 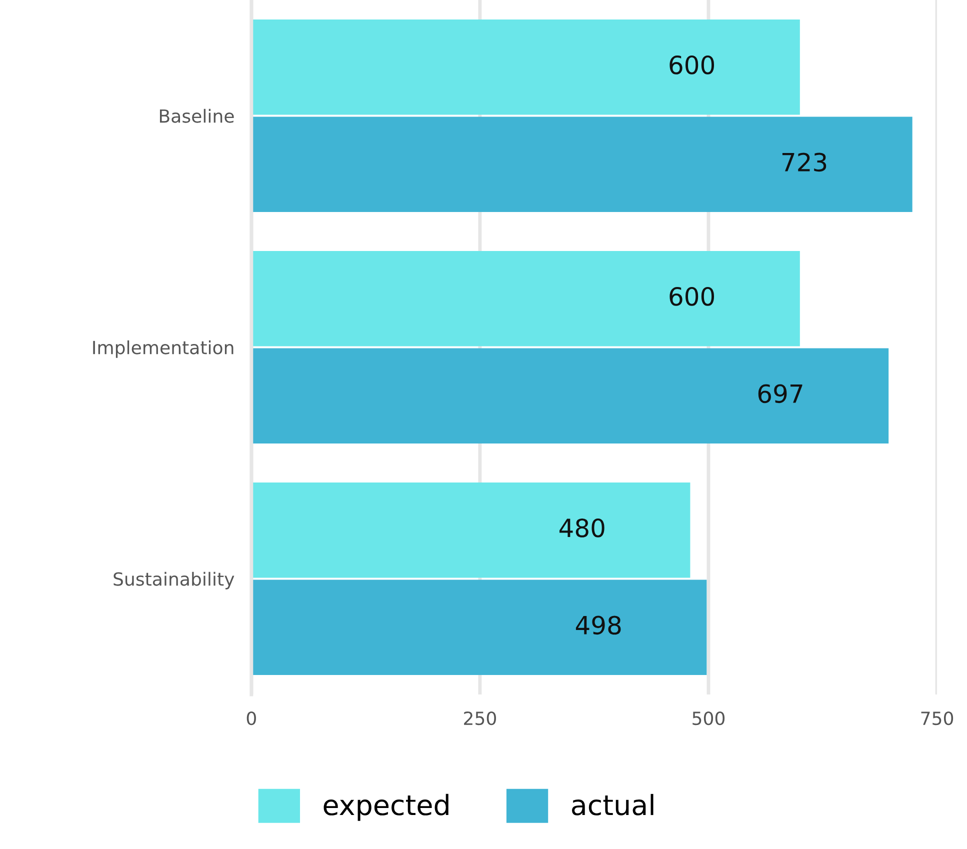 What do you see at coordinates (251, 718) in the screenshot?
I see `x-tick-label: 0` at bounding box center [251, 718].